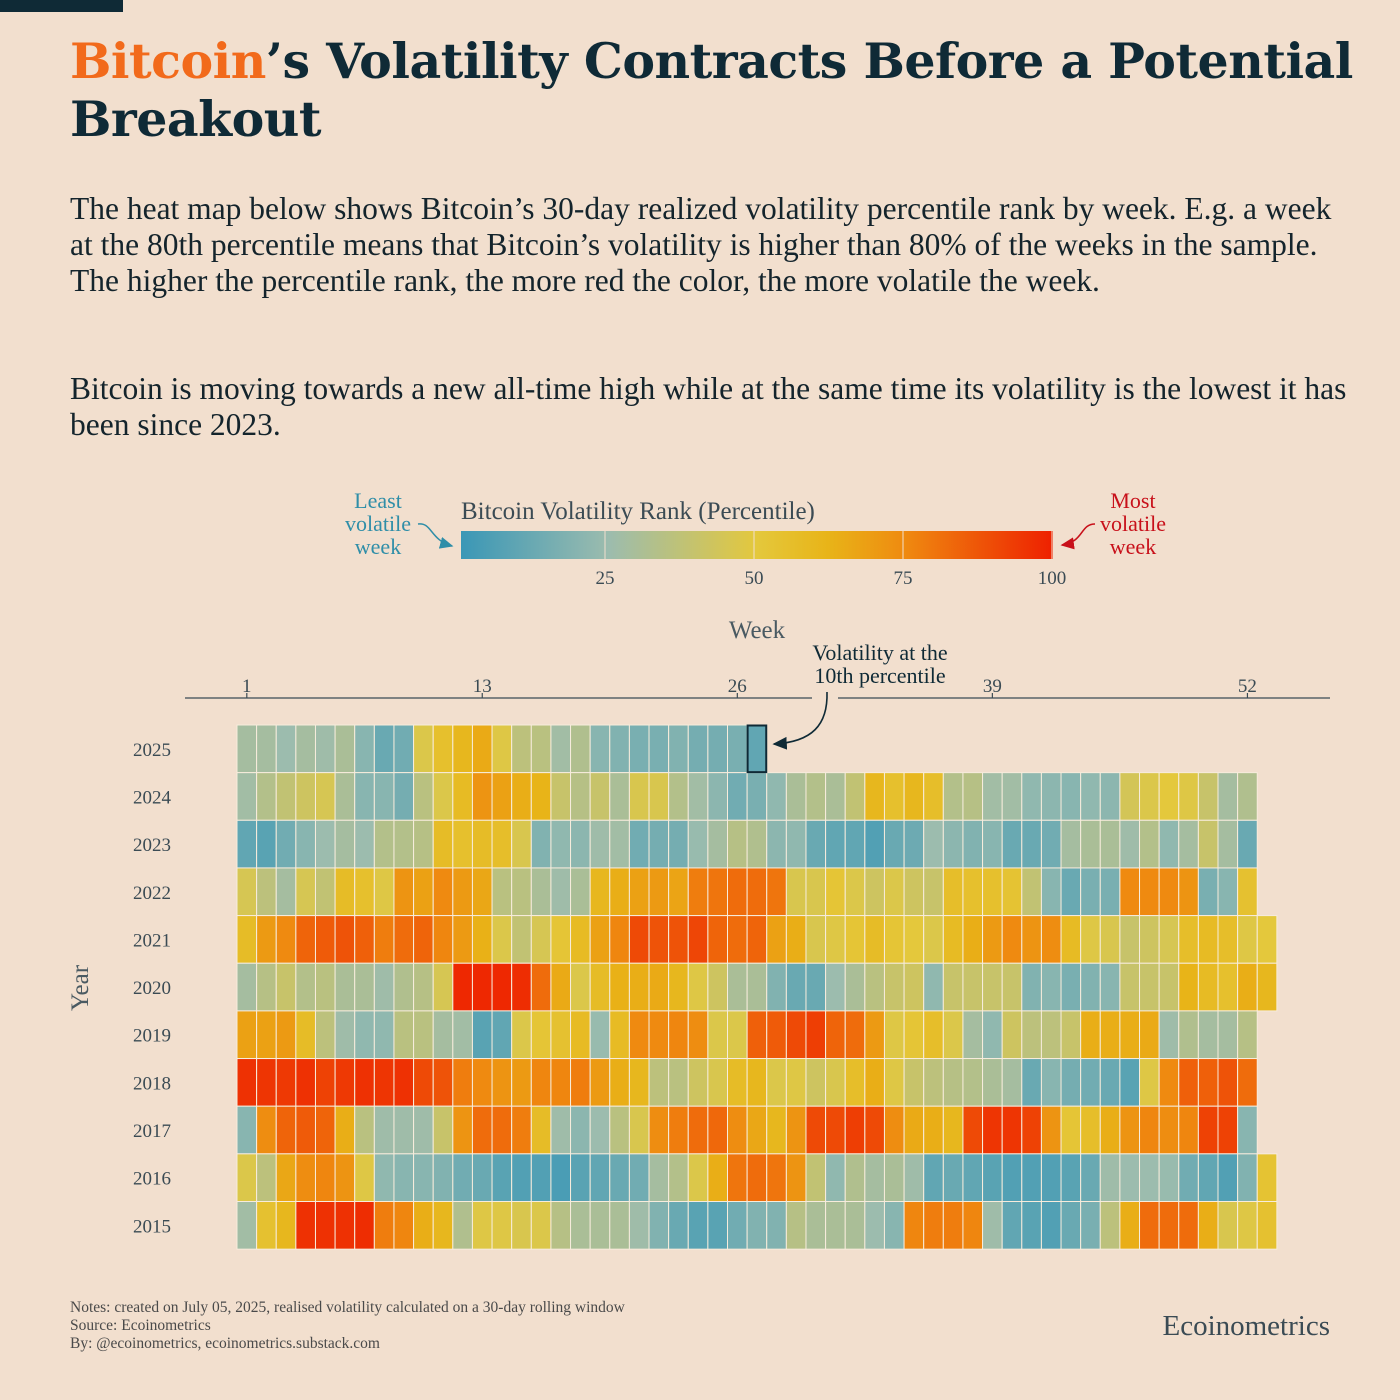  I want to click on heatmap-cell-2016-w45, so click(1110, 1177).